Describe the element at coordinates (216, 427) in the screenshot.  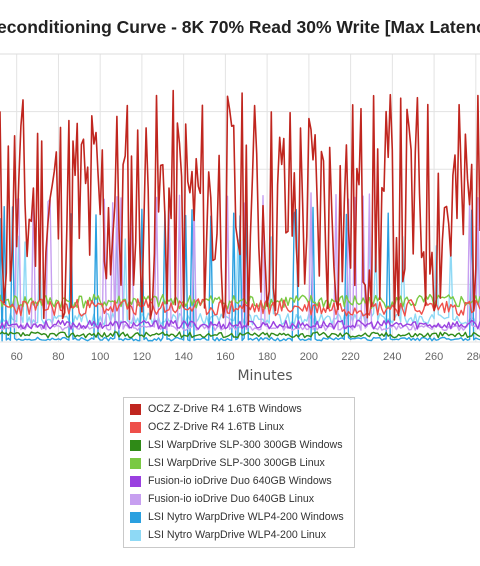
I see `legend-label: OCZ Z-Drive R4 1.6TB Linux` at that location.